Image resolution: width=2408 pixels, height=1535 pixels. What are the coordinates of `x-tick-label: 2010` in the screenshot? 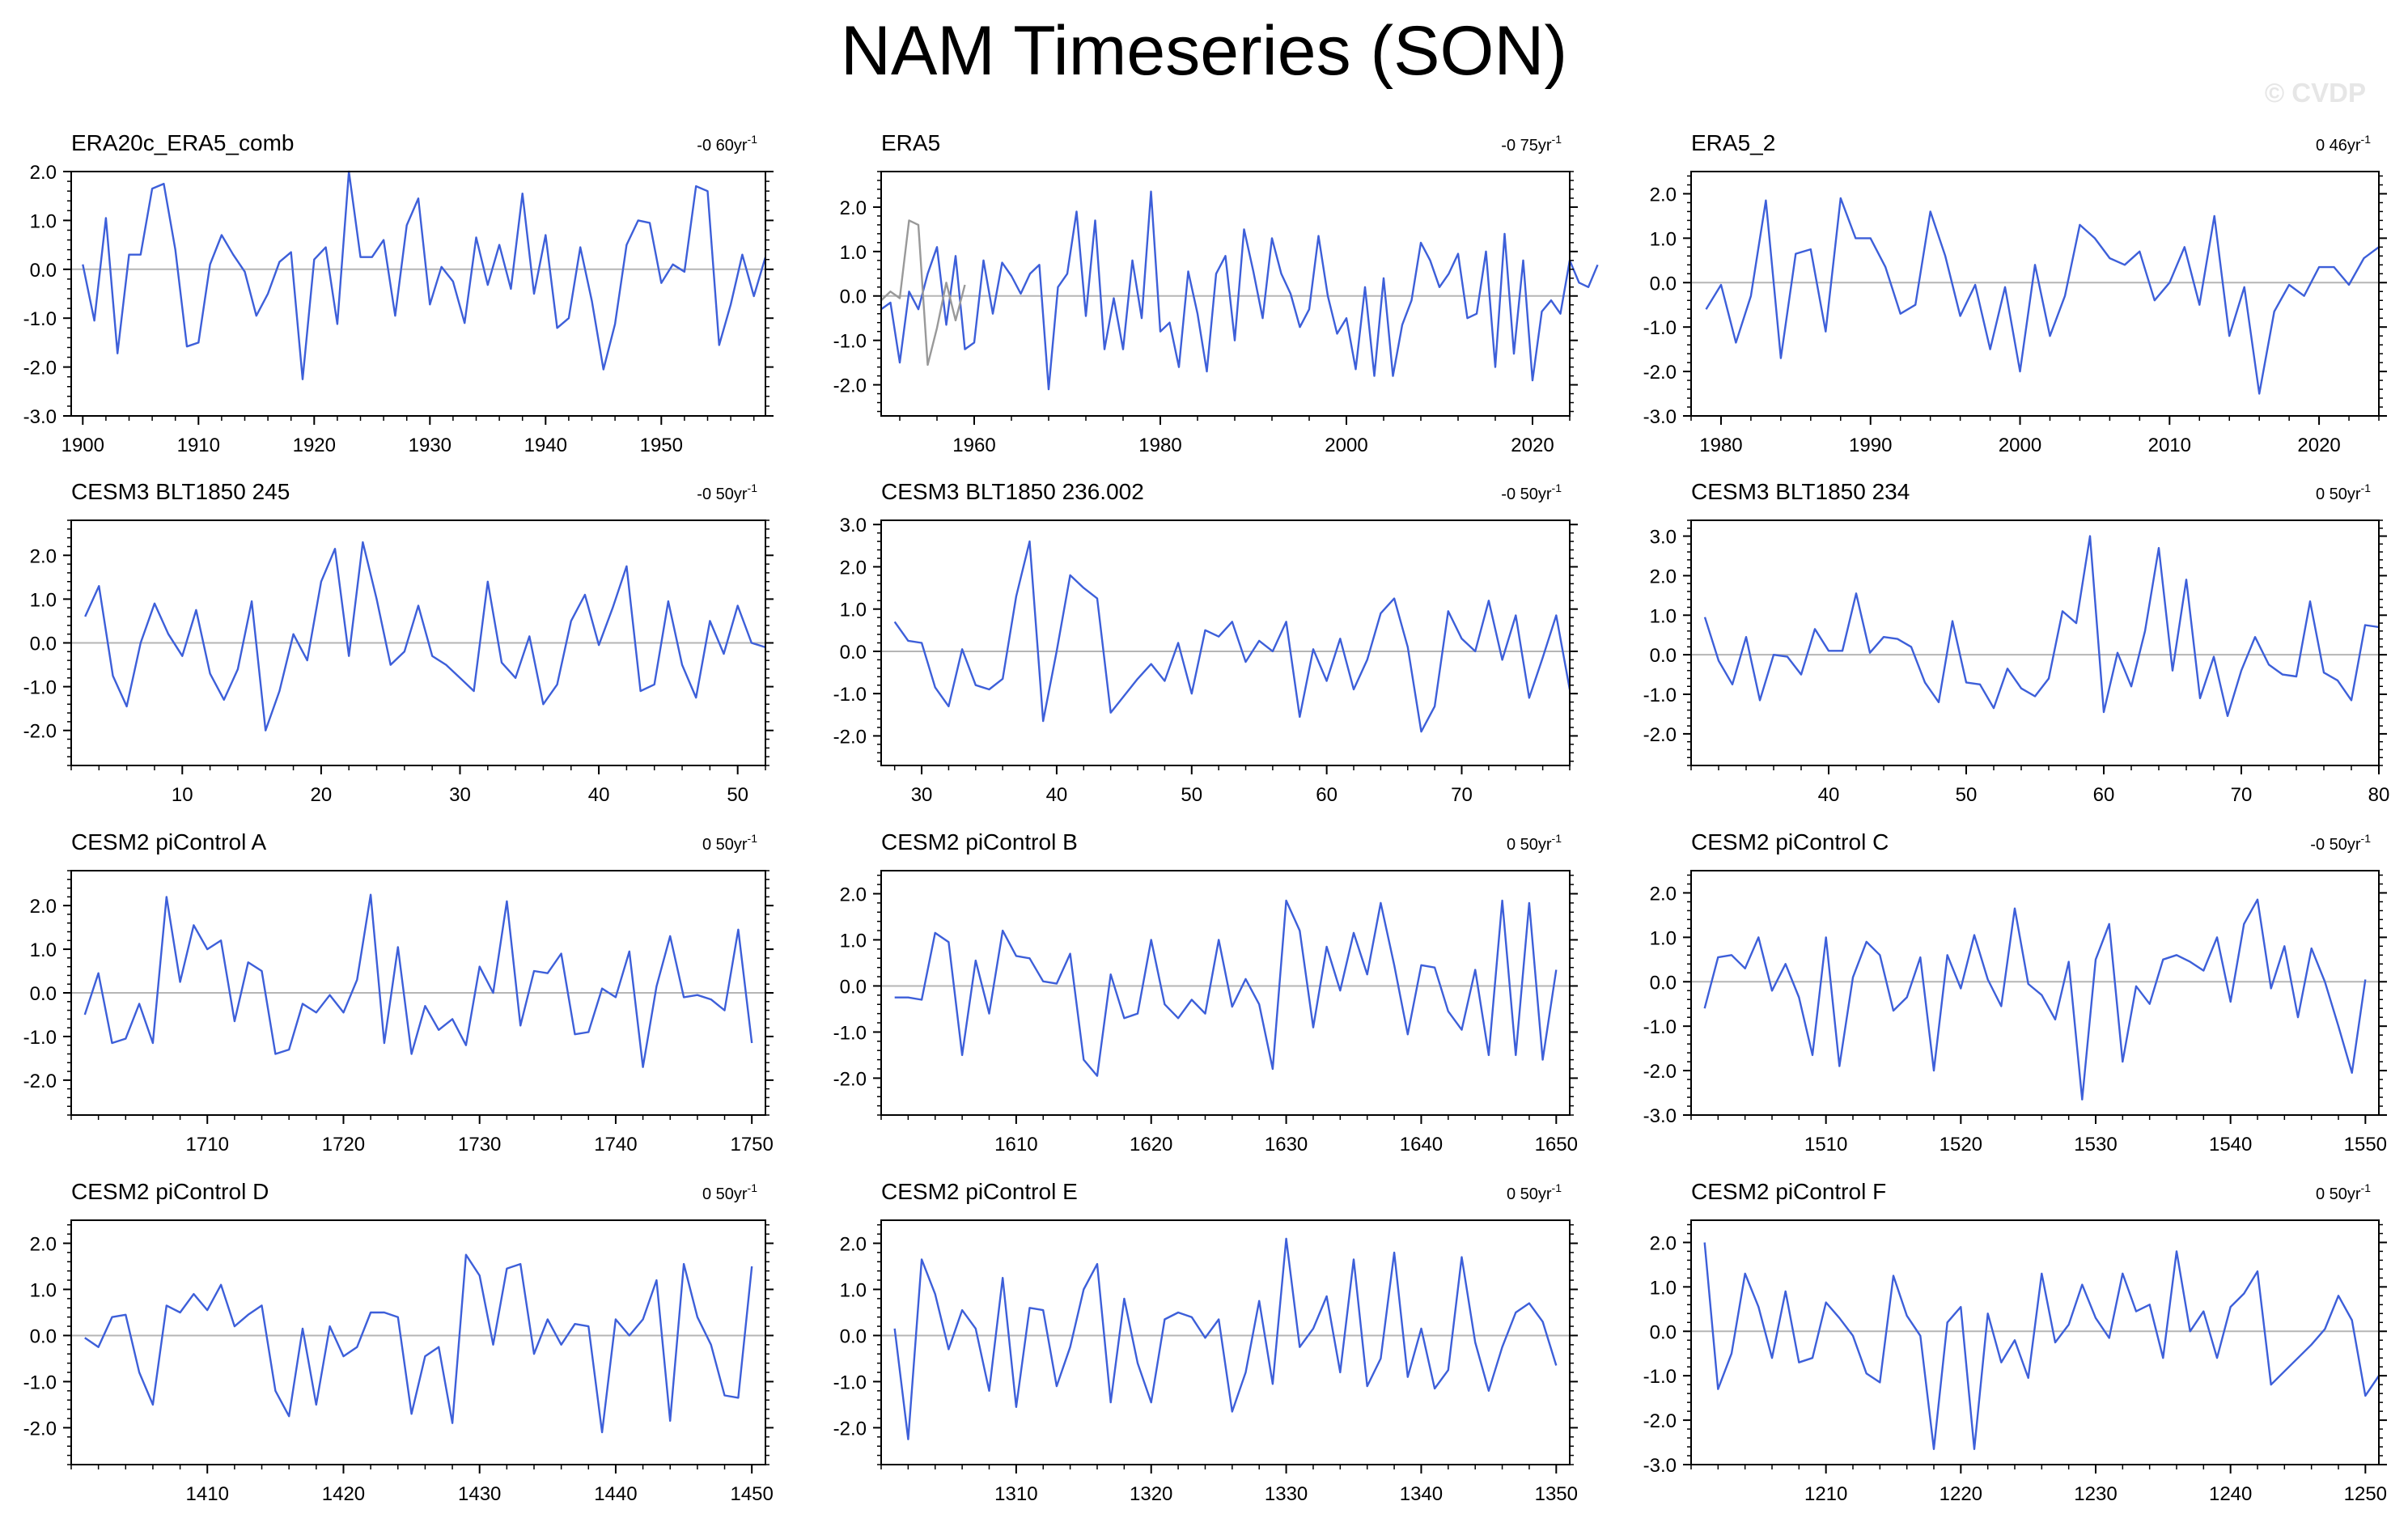 It's located at (2169, 445).